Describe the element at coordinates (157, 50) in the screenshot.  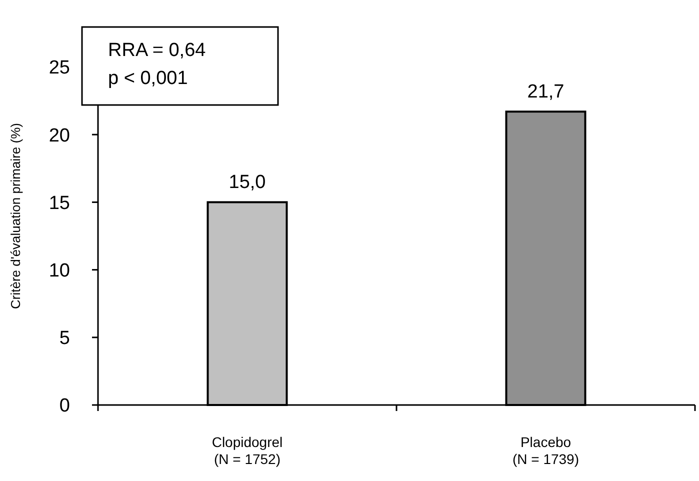
I see `text: RRA = 0,64` at that location.